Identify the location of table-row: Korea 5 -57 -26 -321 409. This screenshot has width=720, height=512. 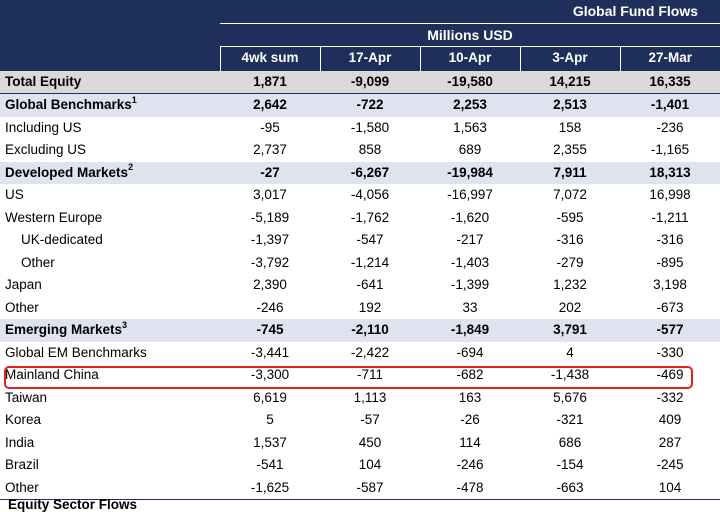
(360, 420).